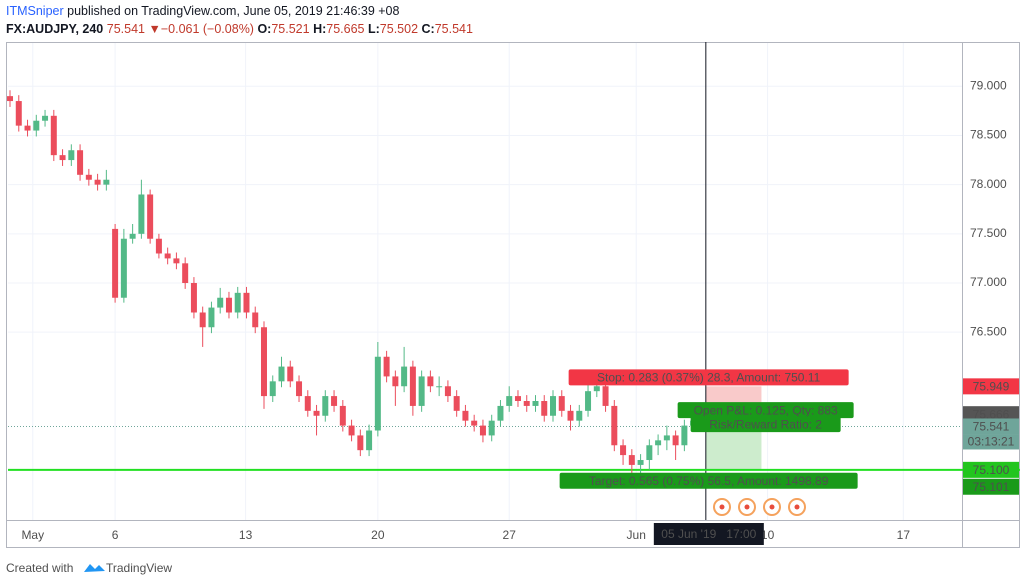 This screenshot has width=1022, height=586. What do you see at coordinates (988, 233) in the screenshot?
I see `y-tick-label: 77.500` at bounding box center [988, 233].